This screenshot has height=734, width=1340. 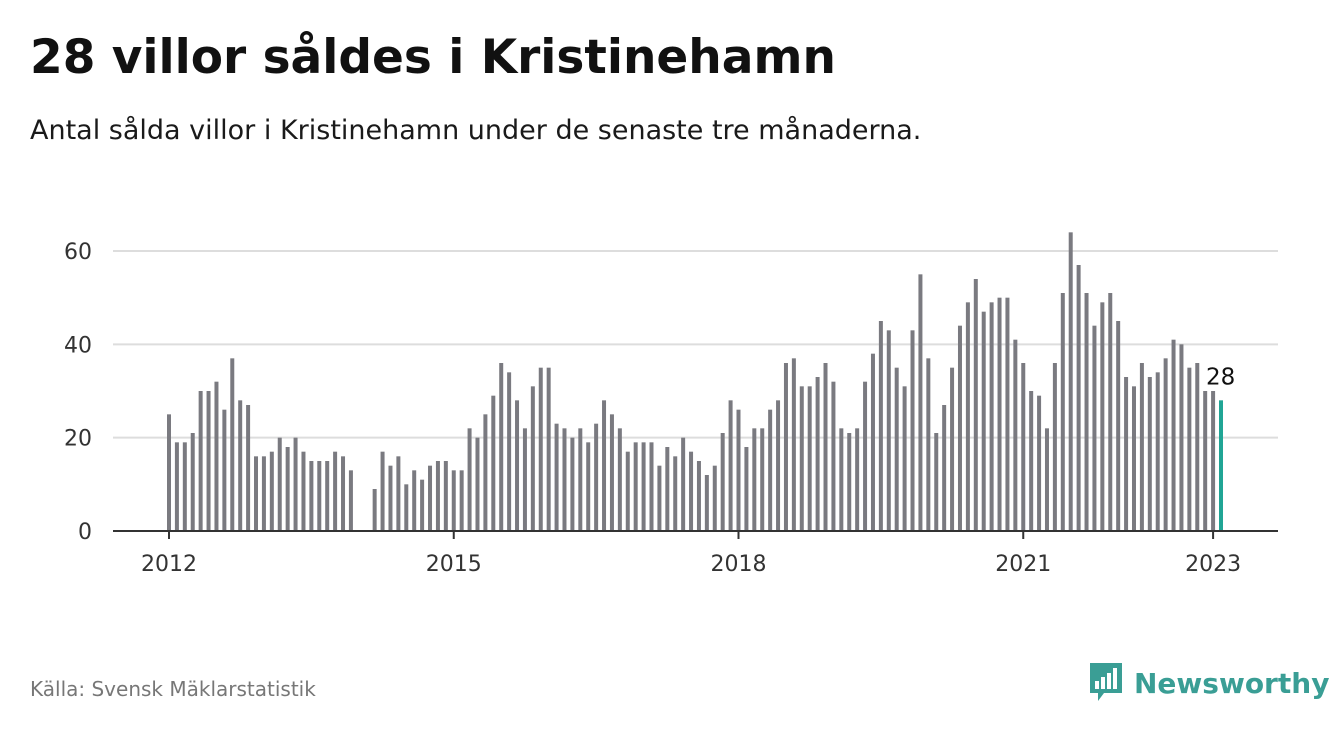 I want to click on source-note: Källa: Svensk Mäklarstatistik, so click(x=173, y=689).